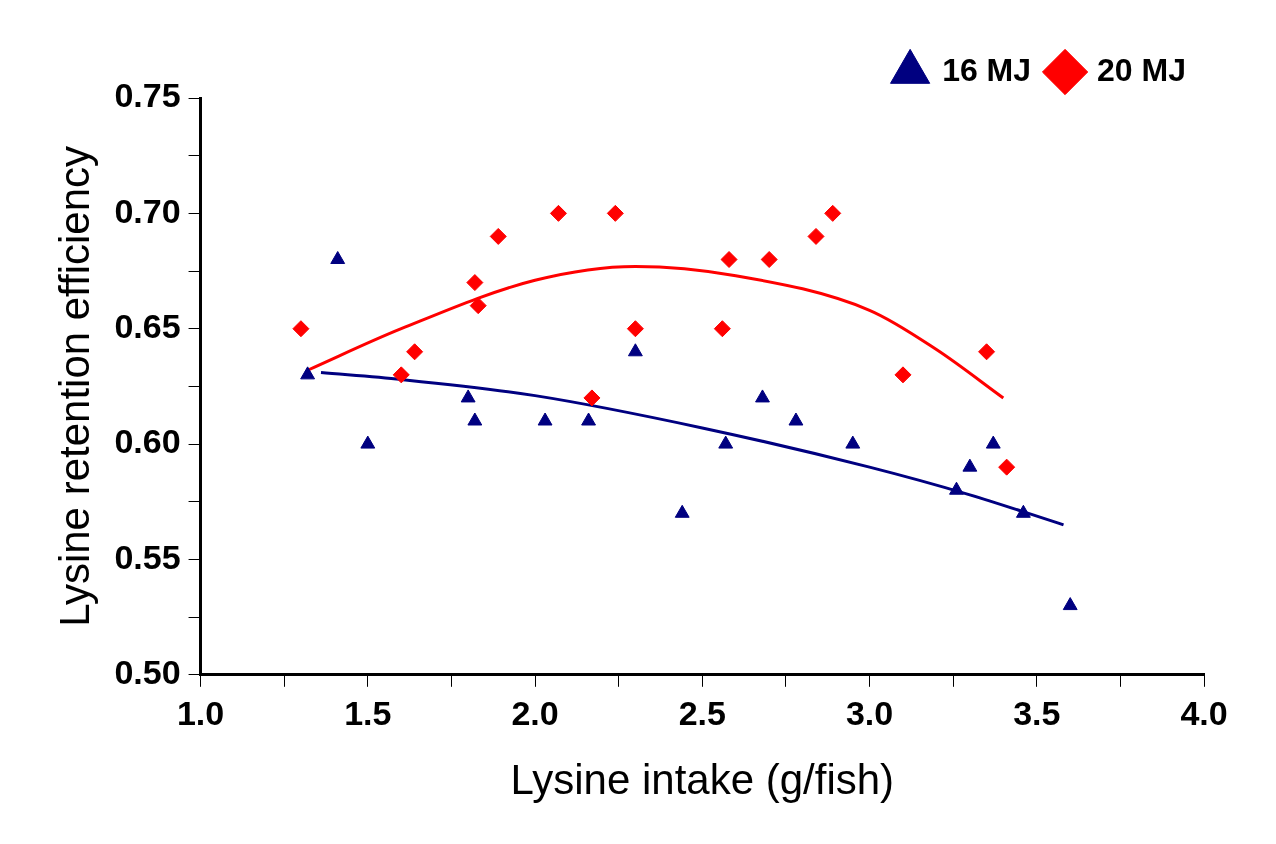  I want to click on y-tick-label: 0.70, so click(147, 210).